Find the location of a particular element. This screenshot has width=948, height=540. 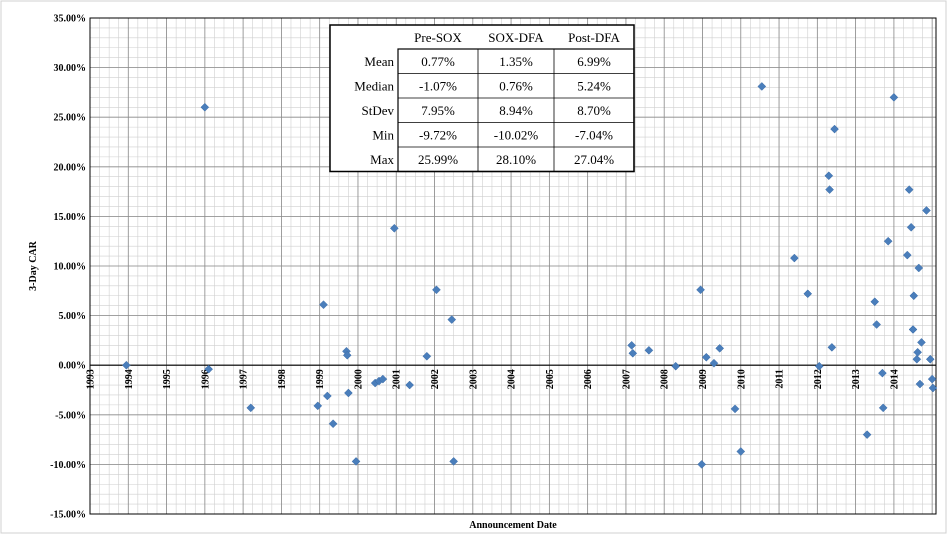

y-tick-label: 35.00% is located at coordinates (70, 19).